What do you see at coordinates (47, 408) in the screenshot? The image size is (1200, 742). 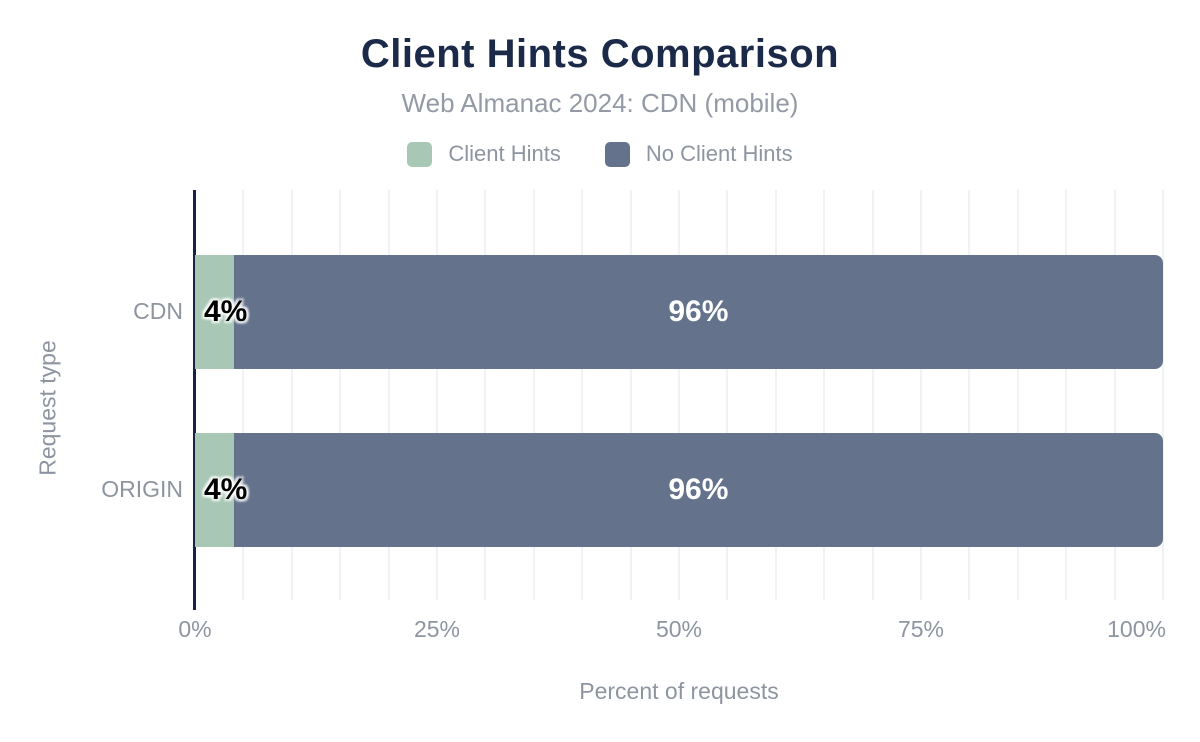 I see `y-axis-title: Request type` at bounding box center [47, 408].